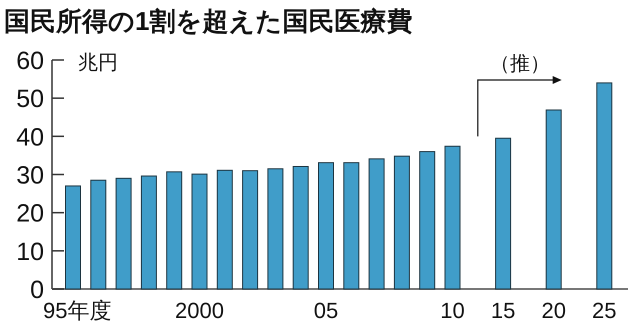  Describe the element at coordinates (30, 214) in the screenshot. I see `y-tick-label: 20` at that location.